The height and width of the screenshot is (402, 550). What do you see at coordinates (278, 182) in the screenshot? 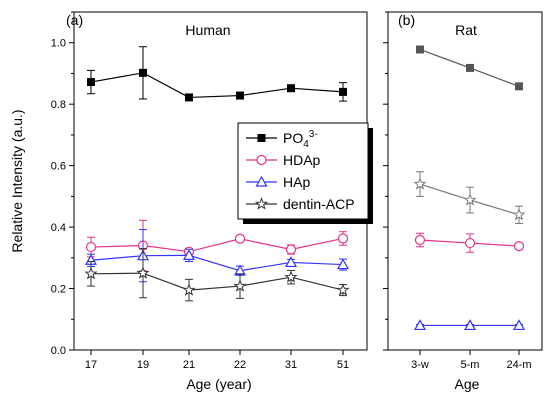
I see `legend-item: HAp` at bounding box center [278, 182].